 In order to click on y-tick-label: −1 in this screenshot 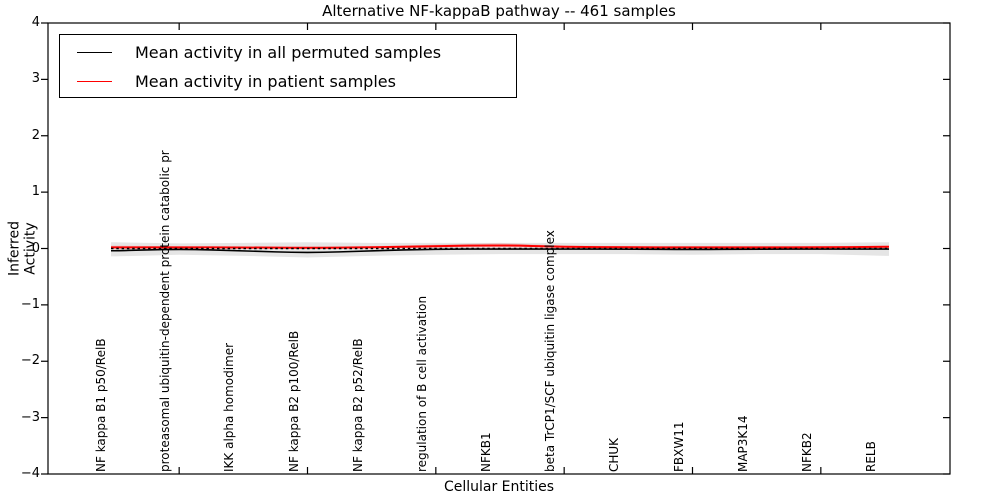, I will do `click(30, 304)`.